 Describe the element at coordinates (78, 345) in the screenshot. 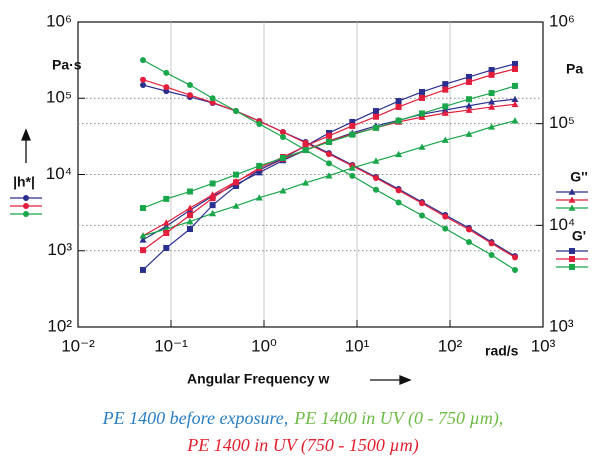

I see `x-tick-label: 10⁻²` at that location.